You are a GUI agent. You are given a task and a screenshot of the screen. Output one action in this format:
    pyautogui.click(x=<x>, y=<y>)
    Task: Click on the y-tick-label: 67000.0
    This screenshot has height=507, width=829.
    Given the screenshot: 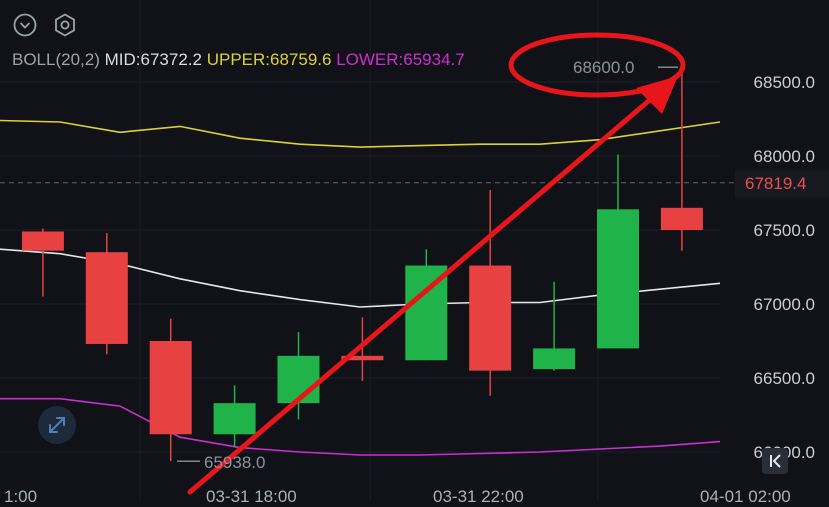 What is the action you would take?
    pyautogui.click(x=784, y=304)
    